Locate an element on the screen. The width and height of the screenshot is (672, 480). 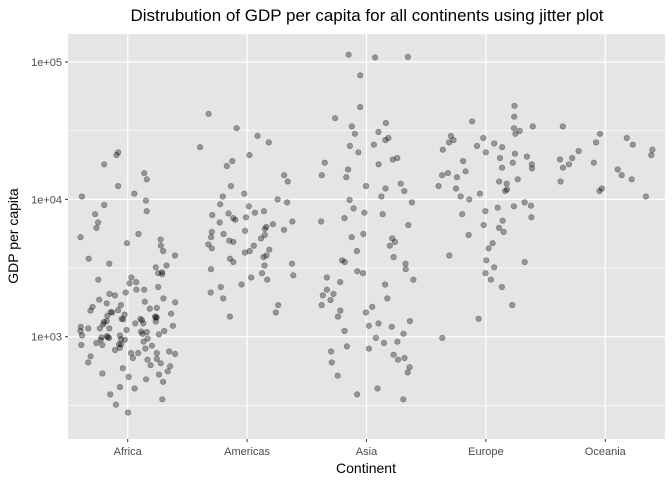
x-tick-label-asia: Asia is located at coordinates (367, 452).